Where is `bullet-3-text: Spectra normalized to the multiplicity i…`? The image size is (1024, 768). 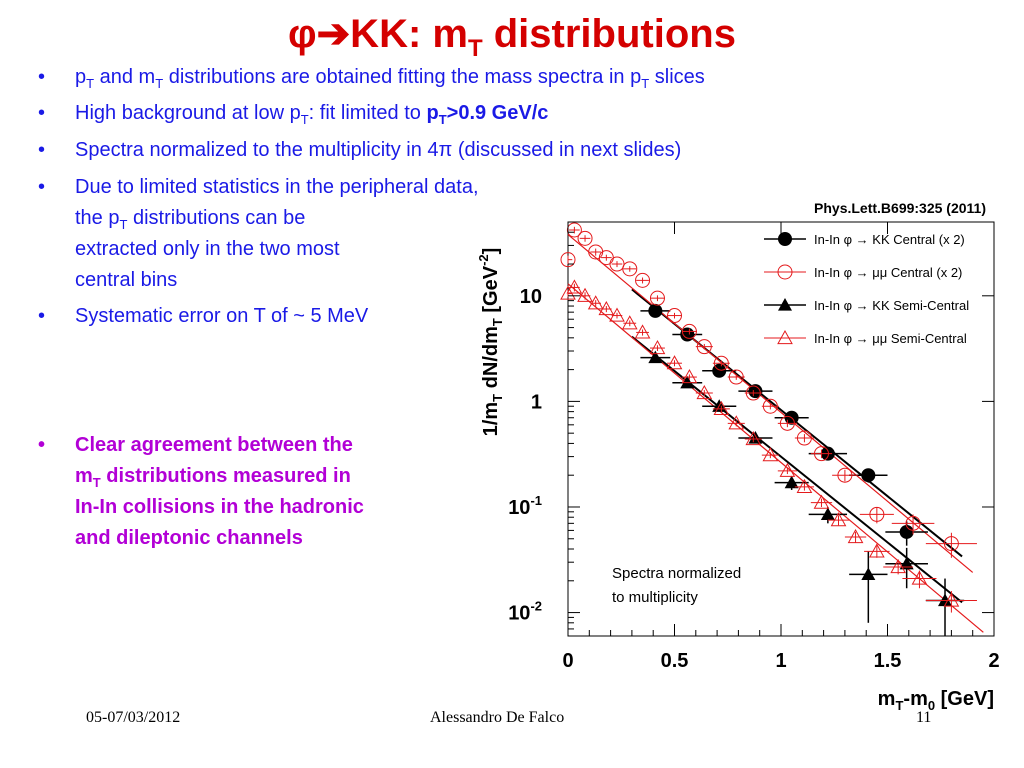 bullet-3-text: Spectra normalized to the multiplicity i… is located at coordinates (378, 150).